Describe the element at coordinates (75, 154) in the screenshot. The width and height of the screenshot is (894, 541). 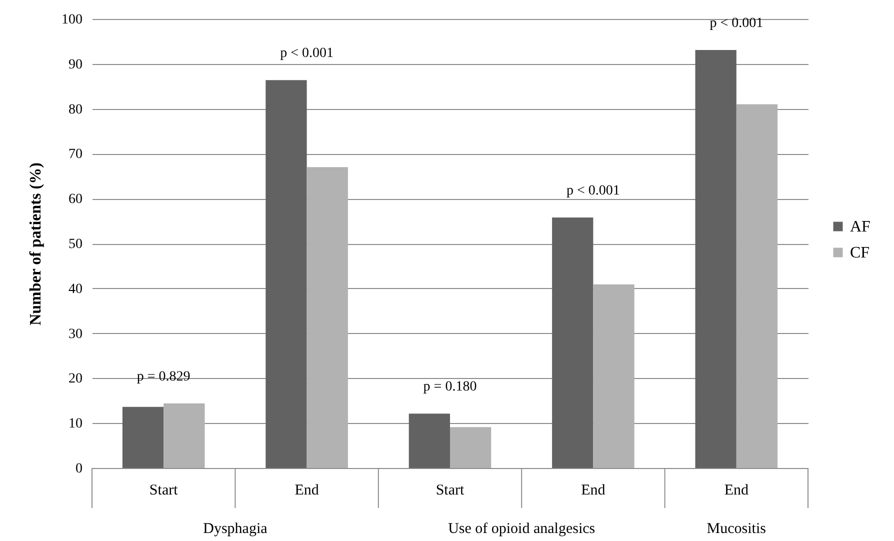
I see `y-tick-label: 70` at that location.